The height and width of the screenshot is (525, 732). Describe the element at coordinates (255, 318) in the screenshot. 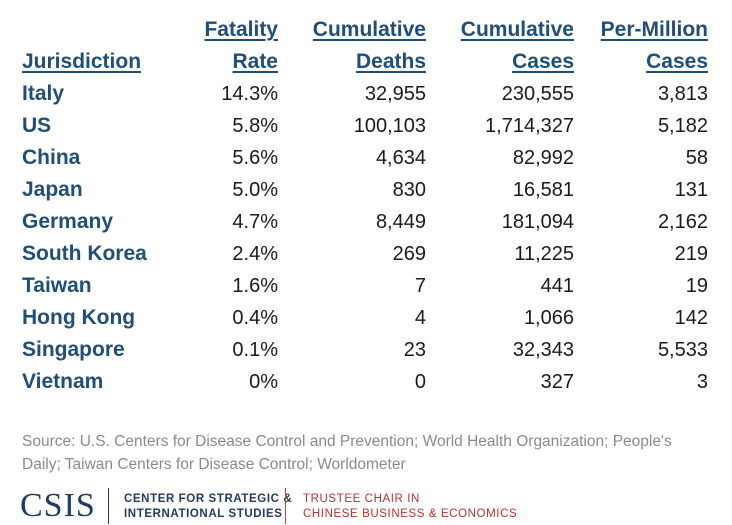

I see `cell-fatality_rate: 0.4%` at that location.